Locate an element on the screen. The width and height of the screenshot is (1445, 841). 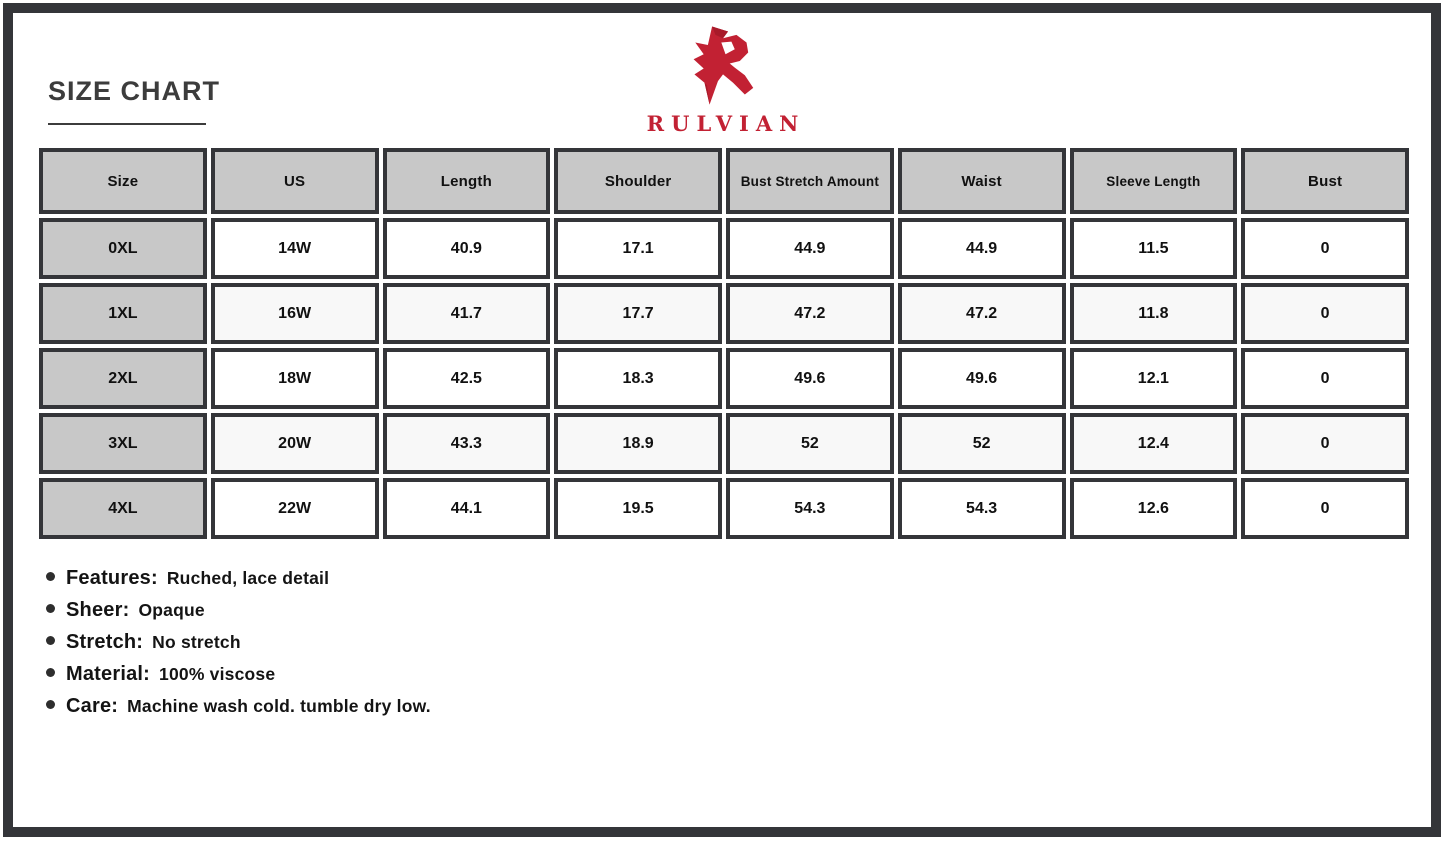
title-underline is located at coordinates (127, 124).